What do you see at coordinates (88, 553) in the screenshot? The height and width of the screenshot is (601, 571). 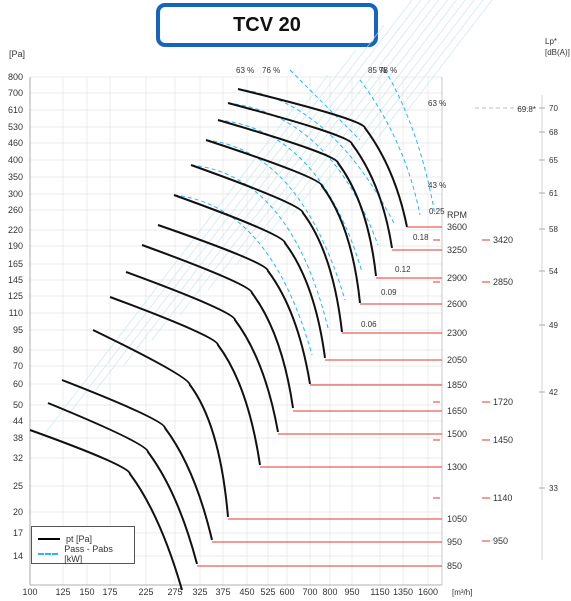 I see `legend-label-power: Pass - Pabs [kW]` at bounding box center [88, 553].